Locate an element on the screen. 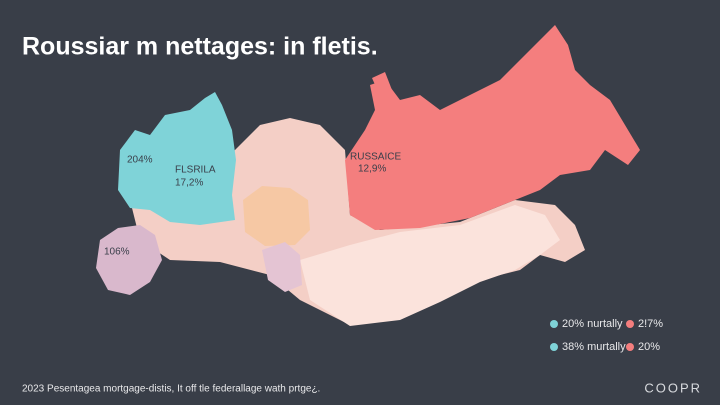  legend-label: 2!7% is located at coordinates (650, 324).